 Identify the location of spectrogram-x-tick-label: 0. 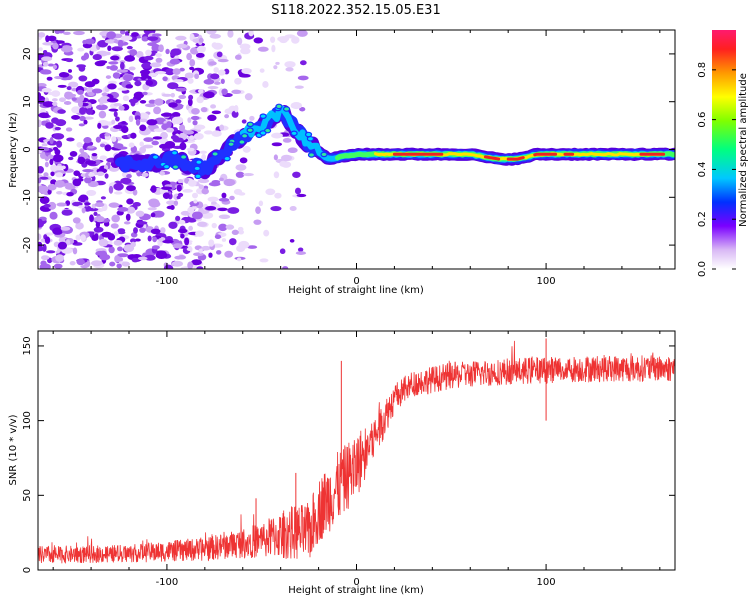
(356, 281).